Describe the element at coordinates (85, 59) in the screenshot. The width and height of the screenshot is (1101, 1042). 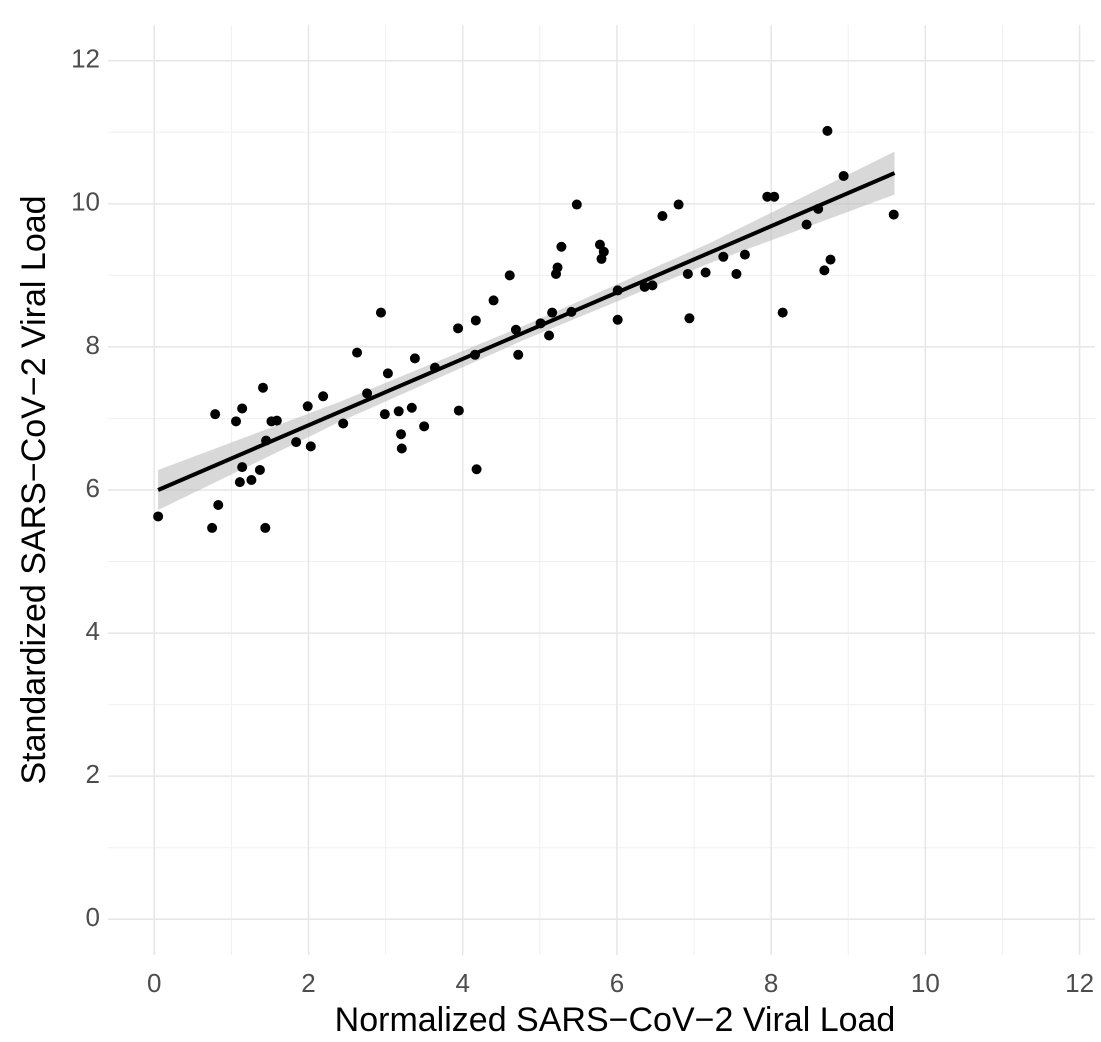
I see `y-tick-label: 12` at that location.